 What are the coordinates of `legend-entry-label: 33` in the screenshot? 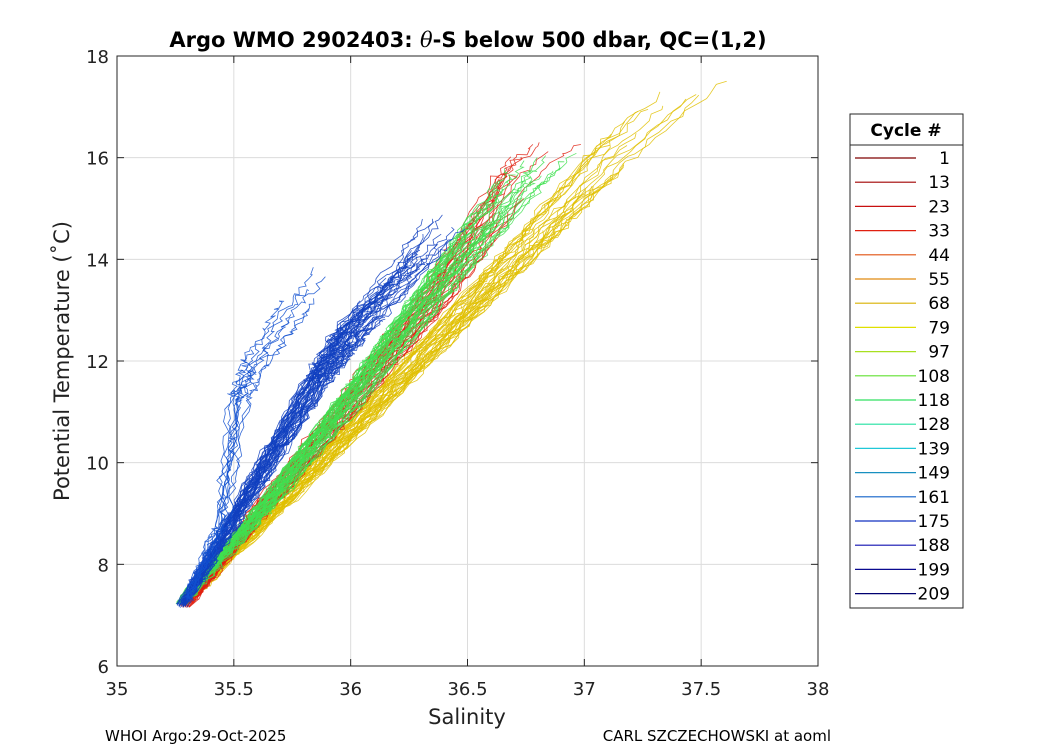 It's located at (939, 232).